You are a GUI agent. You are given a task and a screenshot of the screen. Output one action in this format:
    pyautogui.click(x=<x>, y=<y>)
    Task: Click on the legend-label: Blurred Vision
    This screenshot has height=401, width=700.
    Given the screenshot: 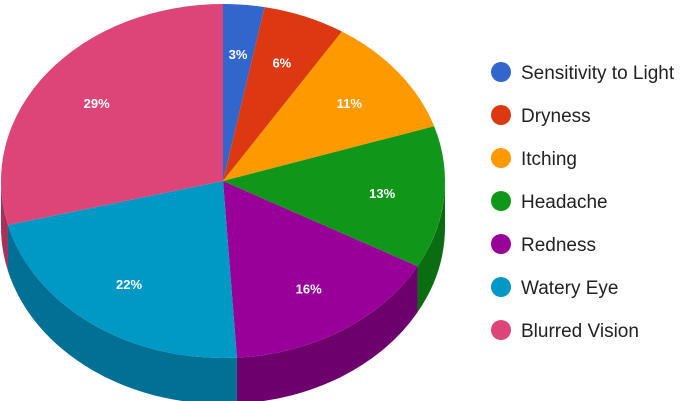 What is the action you would take?
    pyautogui.click(x=580, y=331)
    